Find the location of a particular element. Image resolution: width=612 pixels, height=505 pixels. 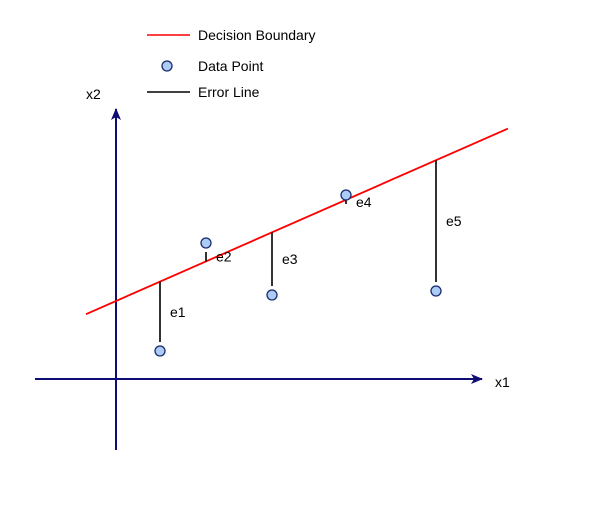

legend-point-label: Data Point is located at coordinates (230, 66).